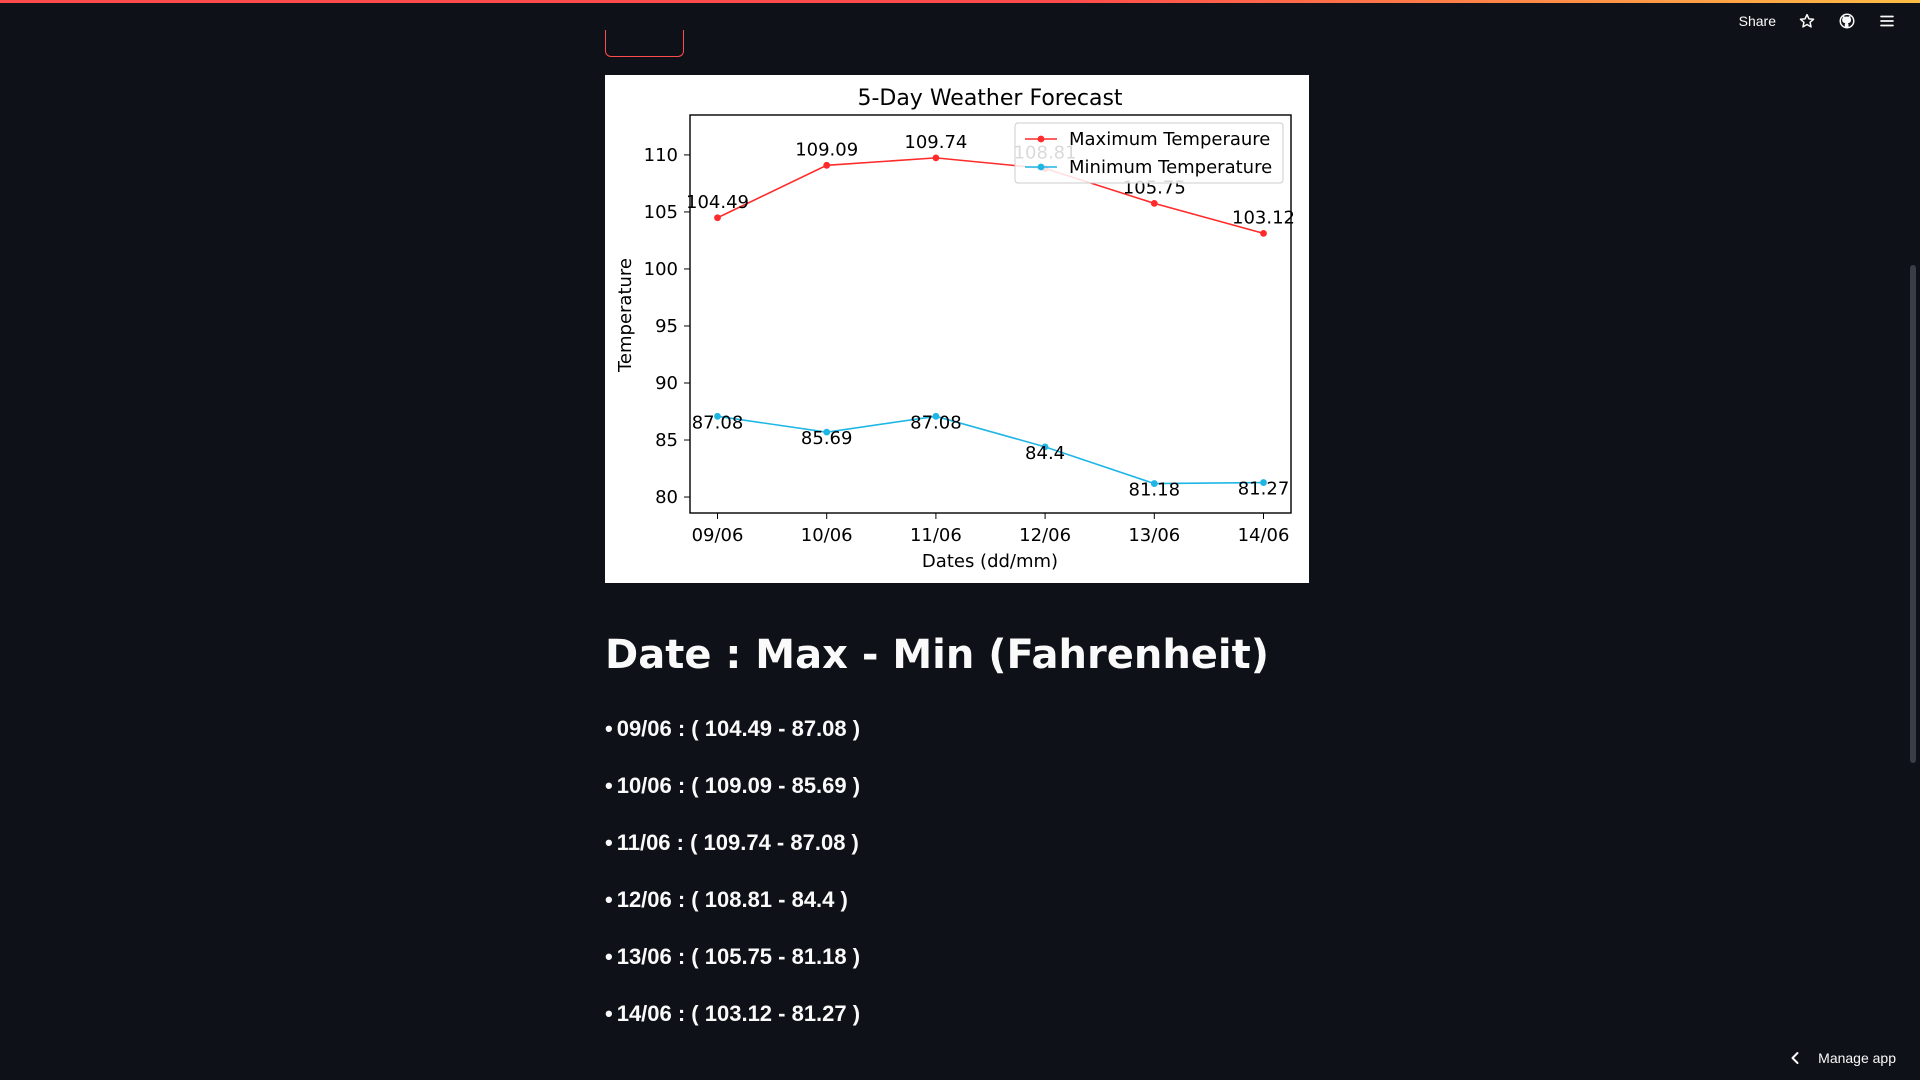 The width and height of the screenshot is (1920, 1080). Describe the element at coordinates (1807, 21) in the screenshot. I see `star-icon` at that location.